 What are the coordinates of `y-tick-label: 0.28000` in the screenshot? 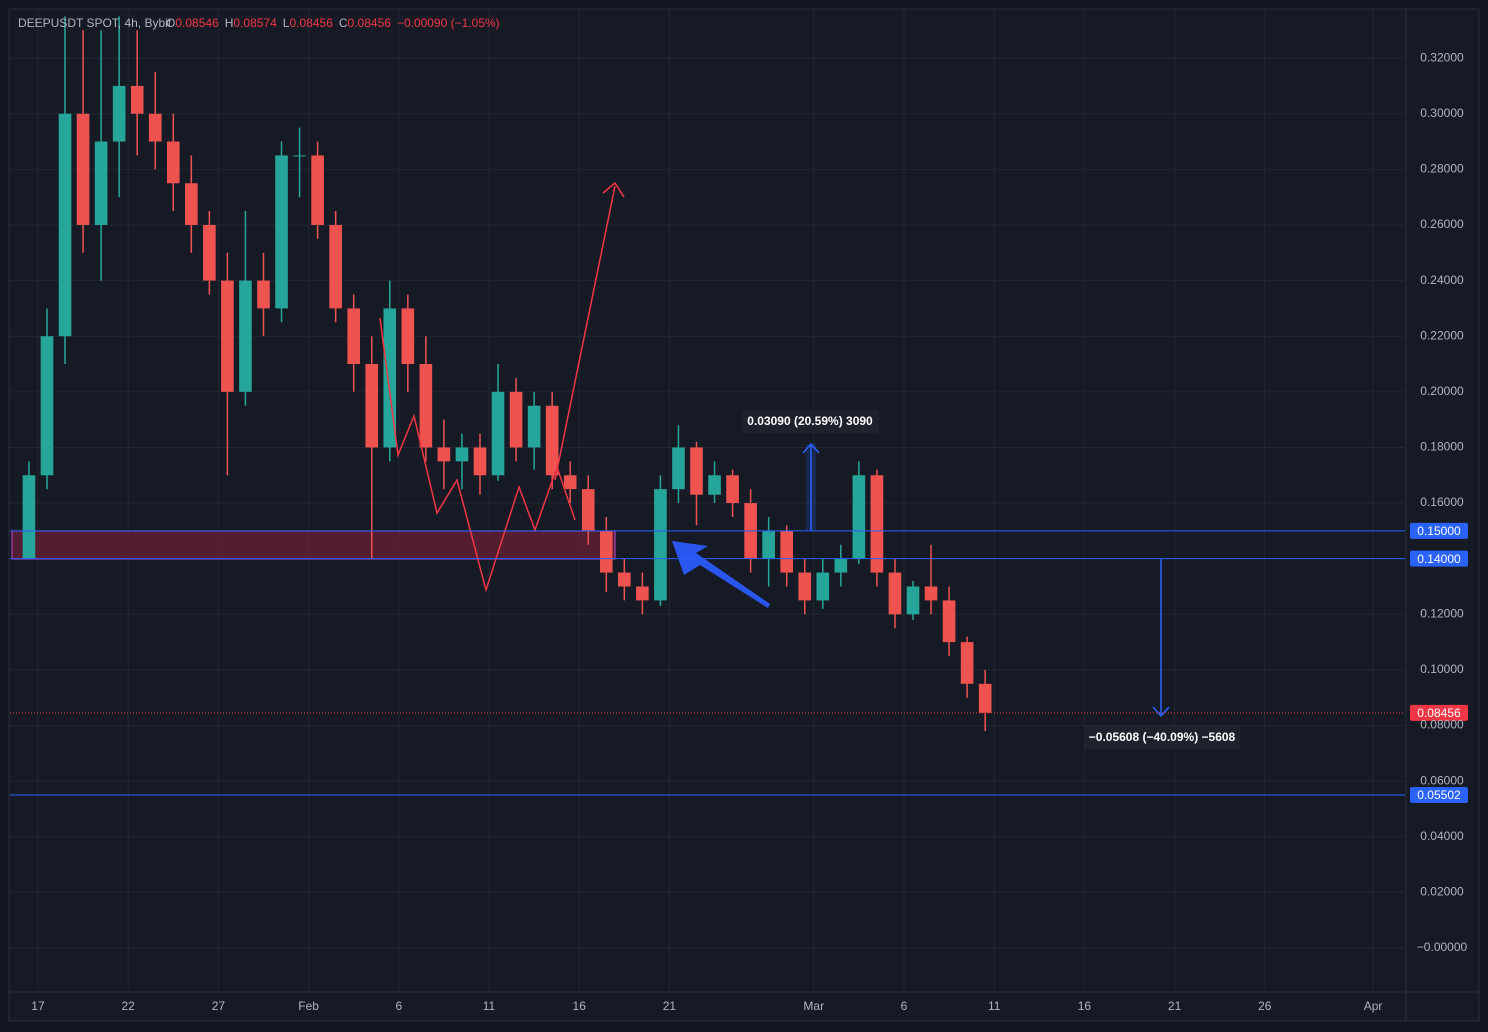 It's located at (1442, 169).